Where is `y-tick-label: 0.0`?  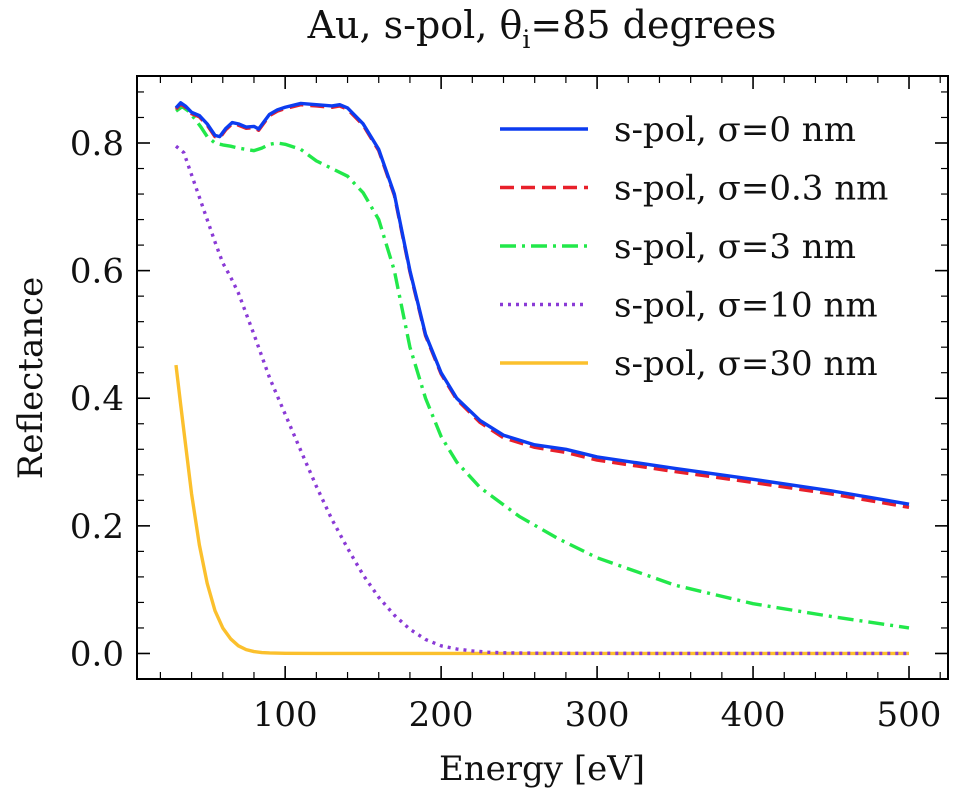 y-tick-label: 0.0 is located at coordinates (97, 654).